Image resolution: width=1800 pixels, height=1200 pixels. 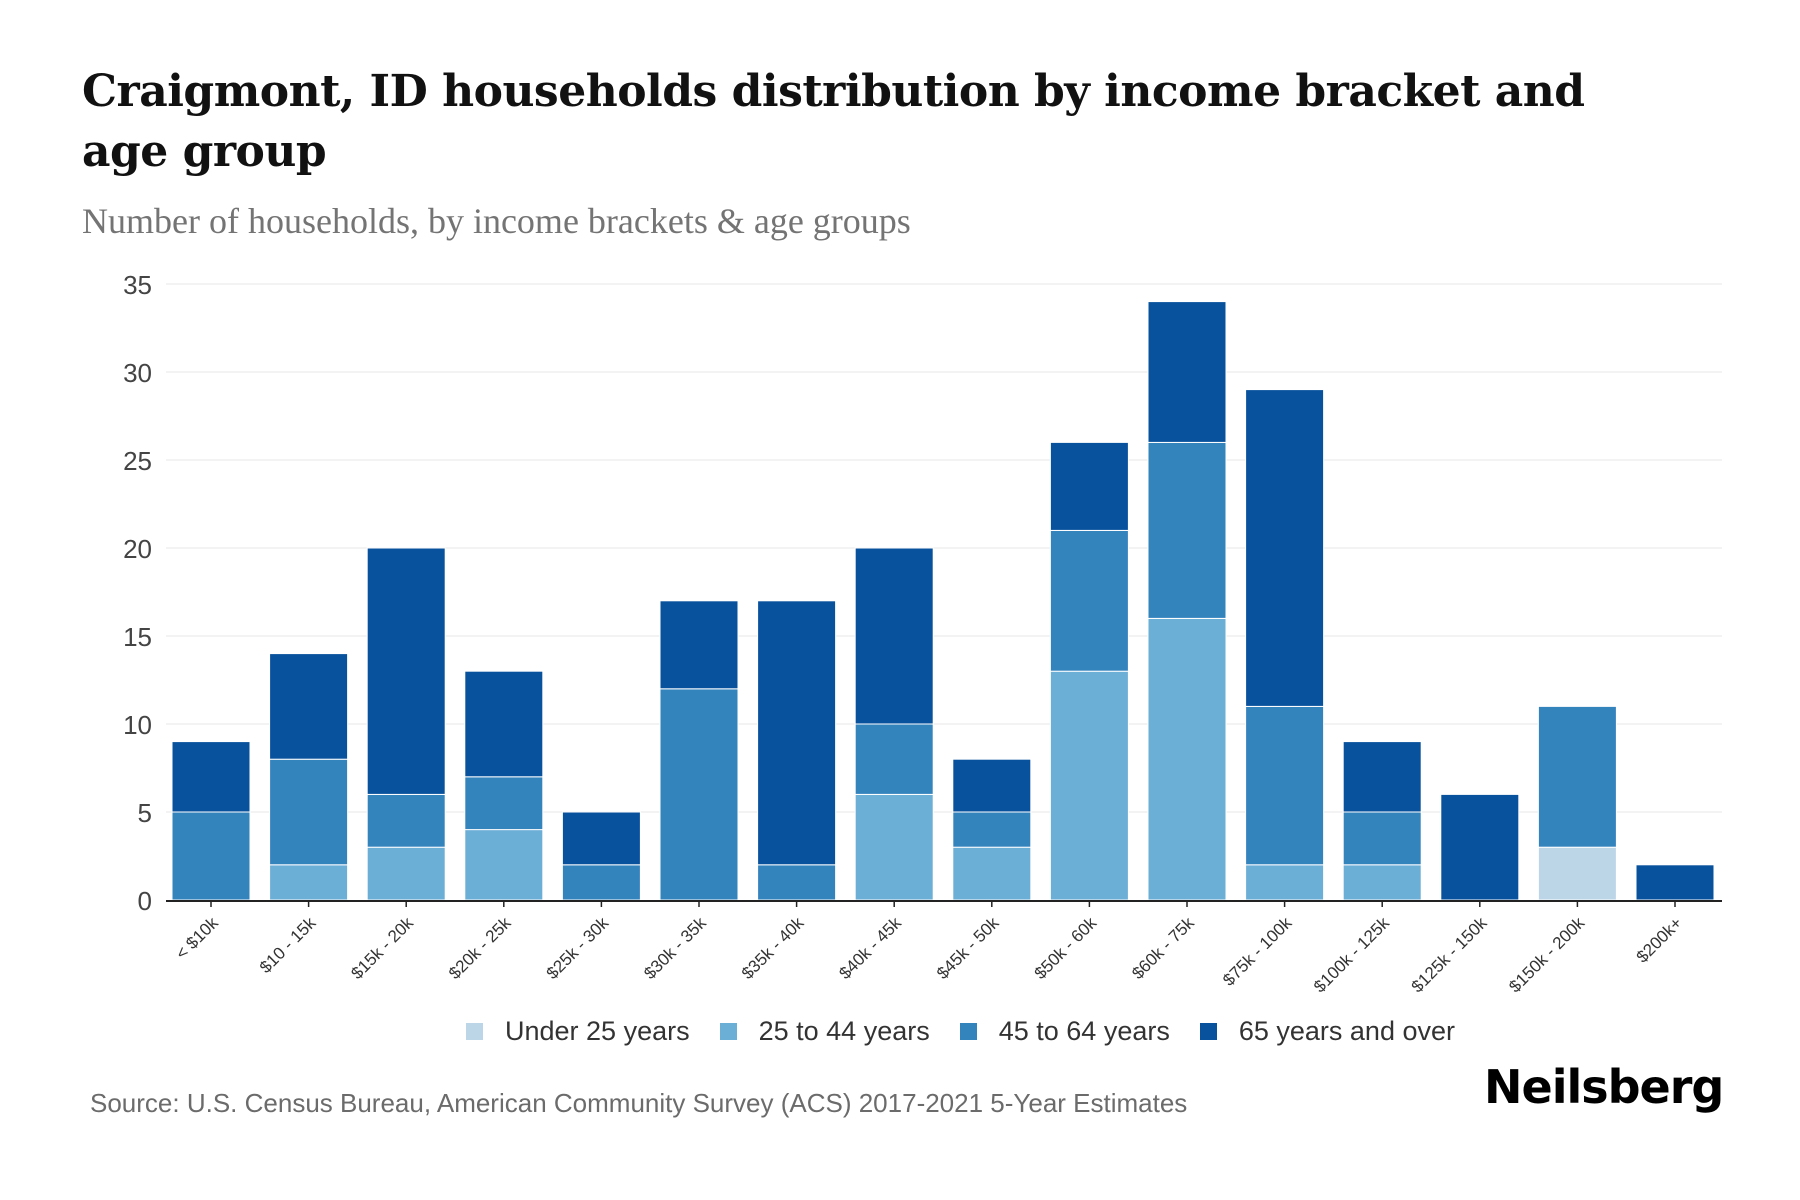 What do you see at coordinates (288, 945) in the screenshot?
I see `x-tick-label: $10 - 15k` at bounding box center [288, 945].